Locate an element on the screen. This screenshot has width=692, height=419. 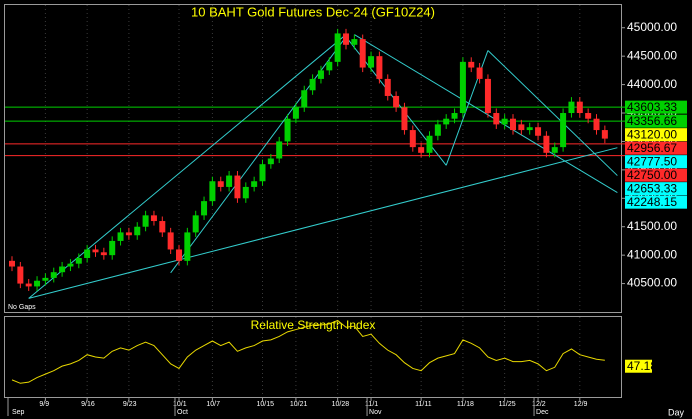
x-tick-label: 9/23 is located at coordinates (130, 404).